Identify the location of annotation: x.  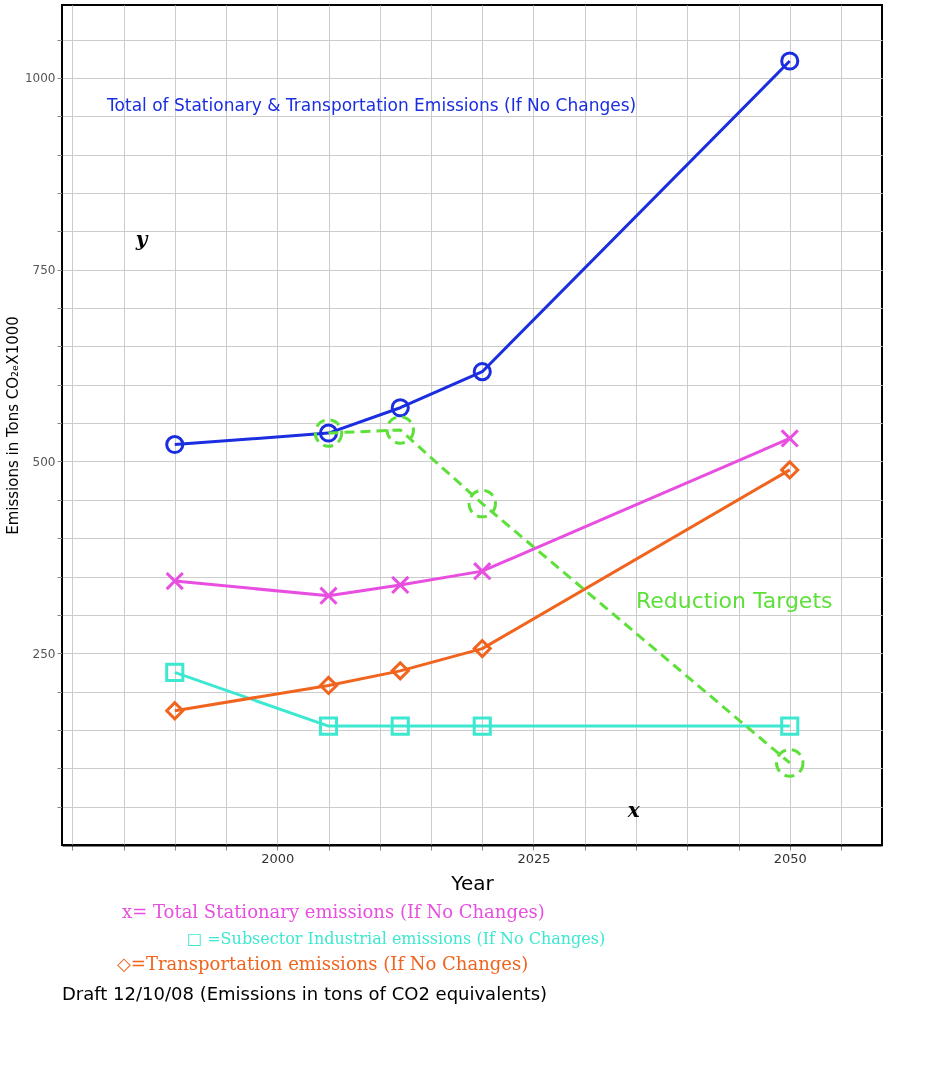
(633, 810).